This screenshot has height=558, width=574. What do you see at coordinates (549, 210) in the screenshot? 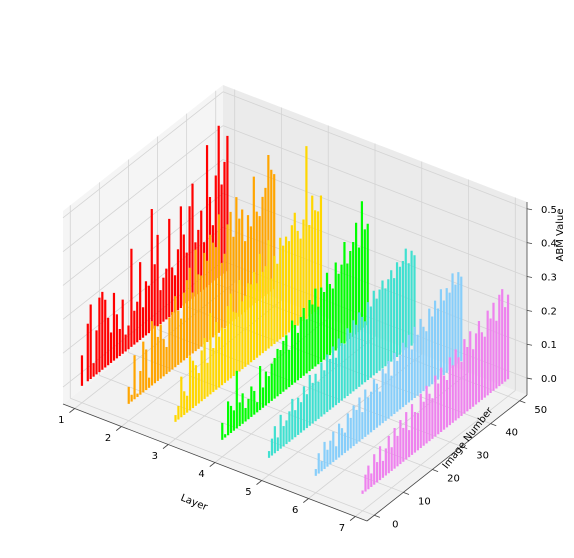
I see `z-tick-label: 0.5` at bounding box center [549, 210].